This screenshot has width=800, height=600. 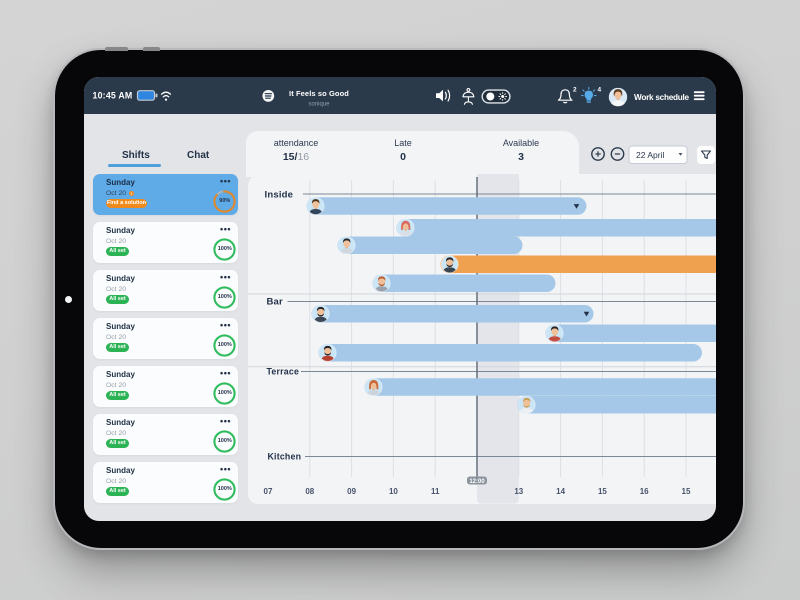 What do you see at coordinates (560, 491) in the screenshot?
I see `svg-text: 14` at bounding box center [560, 491].